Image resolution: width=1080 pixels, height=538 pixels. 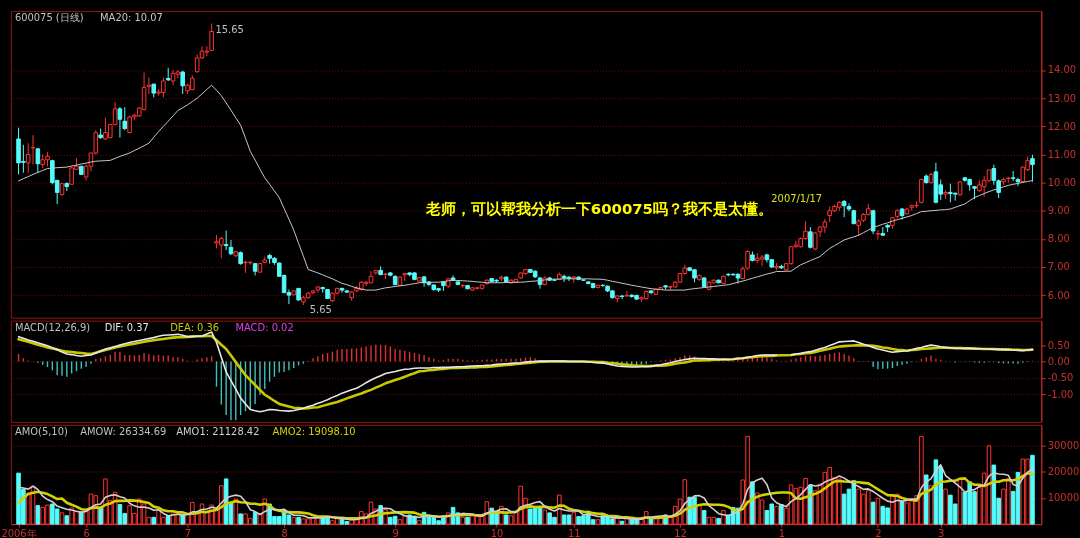 I want to click on y-tick-label: 0.50, so click(x=1058, y=345).